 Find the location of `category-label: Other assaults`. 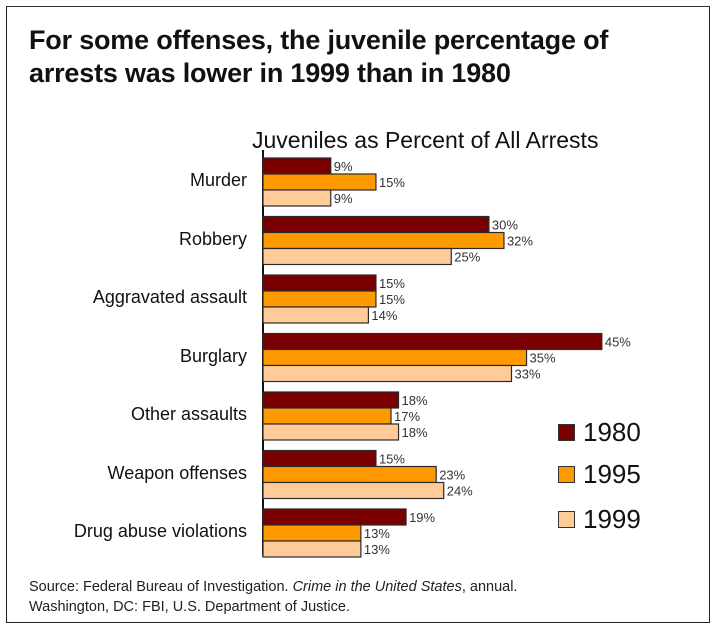

category-label: Other assaults is located at coordinates (188, 414).